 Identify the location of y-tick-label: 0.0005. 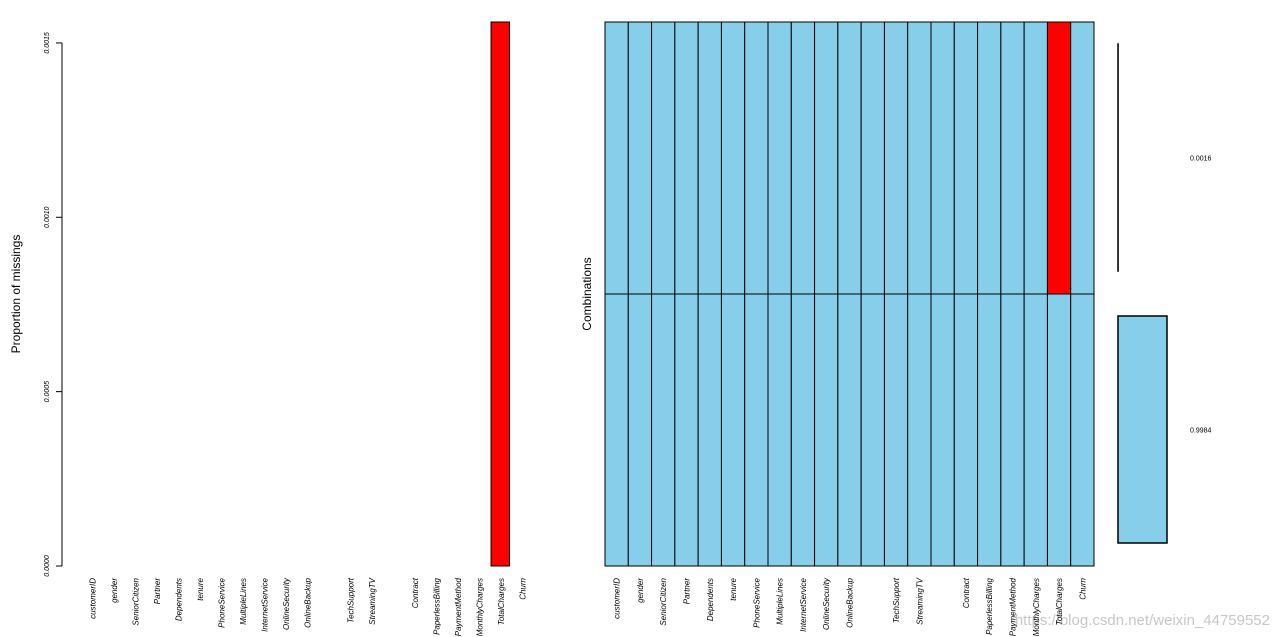
(47, 392).